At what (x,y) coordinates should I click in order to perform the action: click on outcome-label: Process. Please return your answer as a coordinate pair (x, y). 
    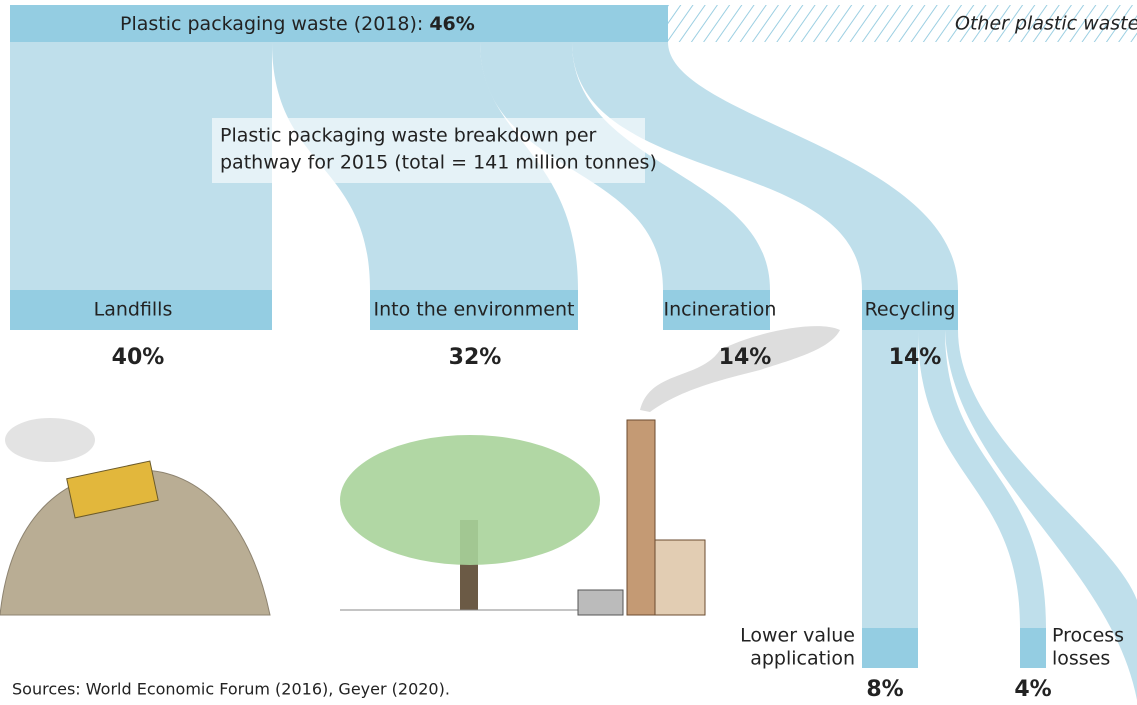
    Looking at the image, I should click on (1088, 636).